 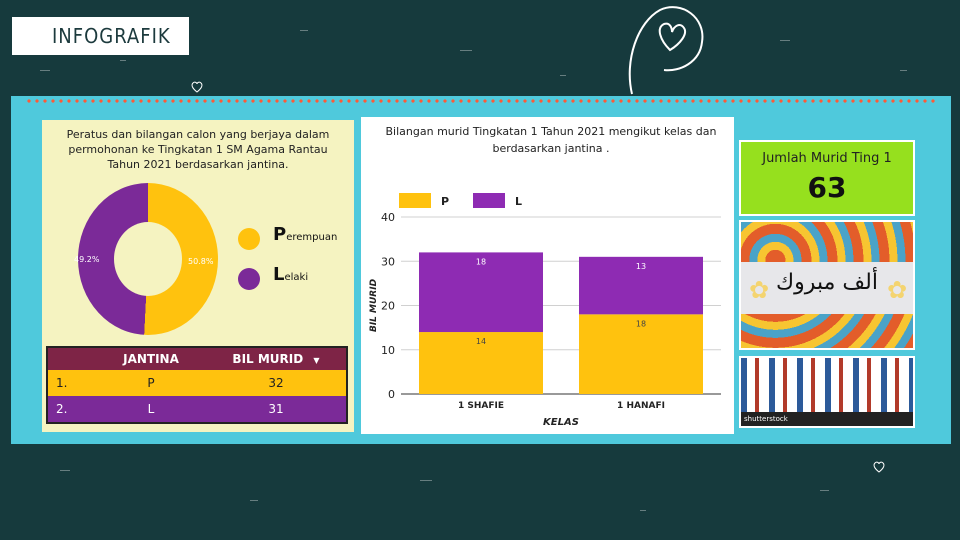 I want to click on caret-down-icon: ▼, so click(x=316, y=360).